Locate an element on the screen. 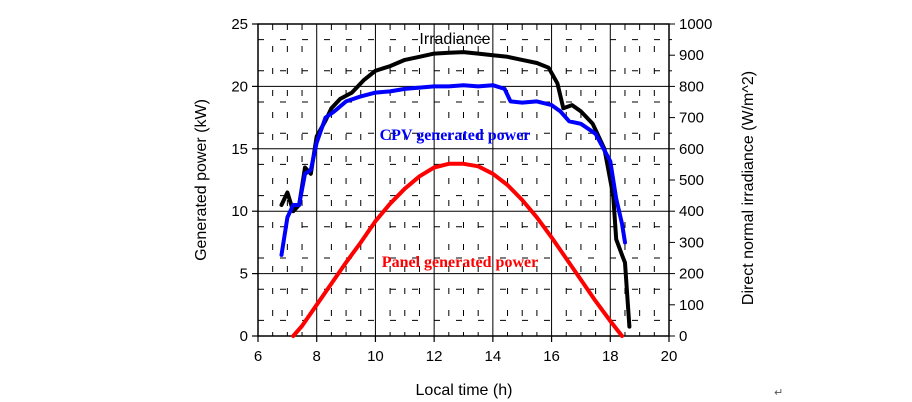 The width and height of the screenshot is (912, 402). x-tick-label: 16 is located at coordinates (551, 356).